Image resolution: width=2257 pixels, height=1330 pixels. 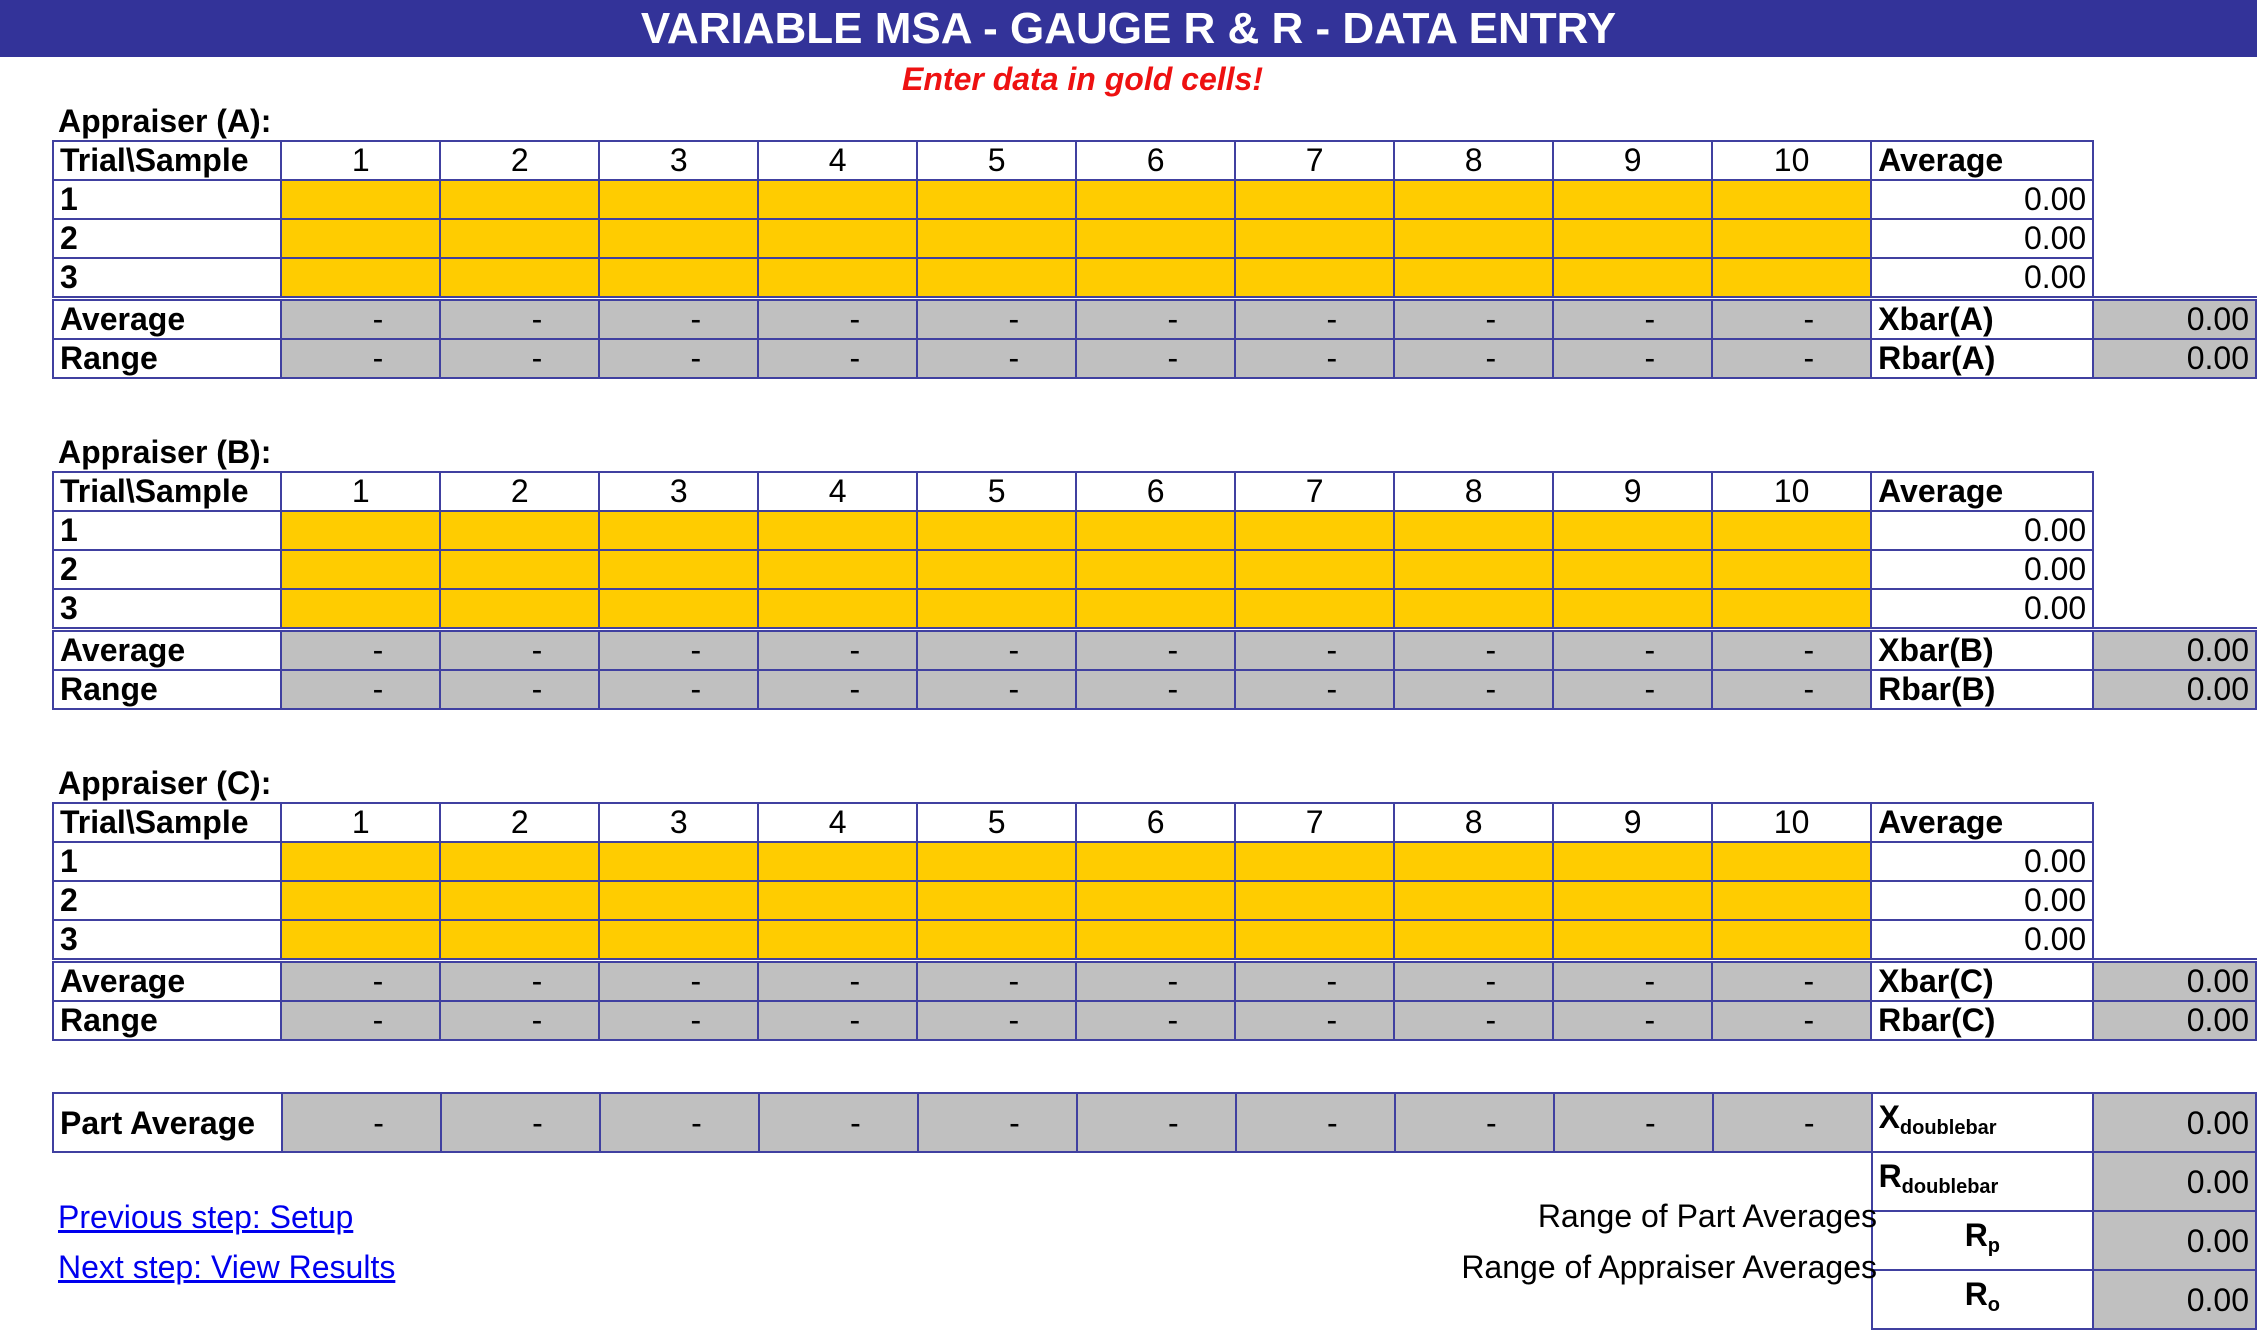 I want to click on trial-label: 3, so click(x=167, y=609).